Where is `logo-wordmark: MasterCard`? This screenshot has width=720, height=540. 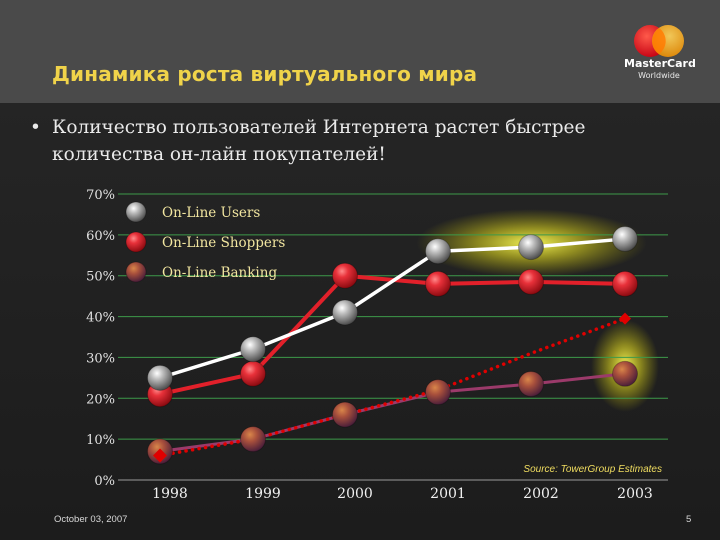
logo-wordmark: MasterCard is located at coordinates (660, 63).